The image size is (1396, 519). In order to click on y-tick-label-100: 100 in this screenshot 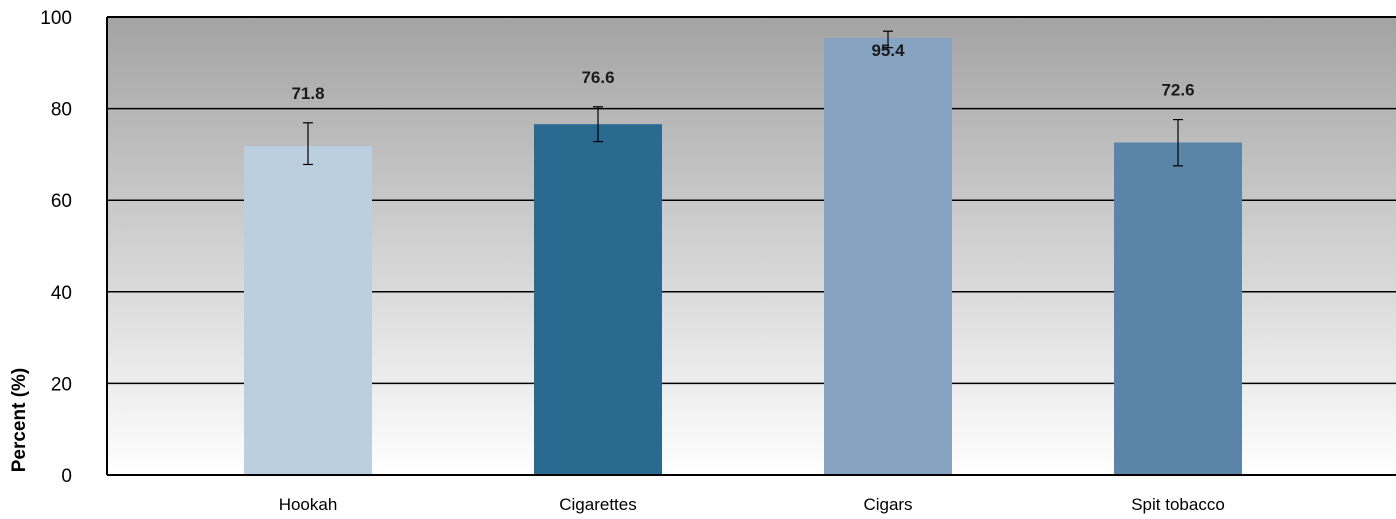, I will do `click(56, 18)`.